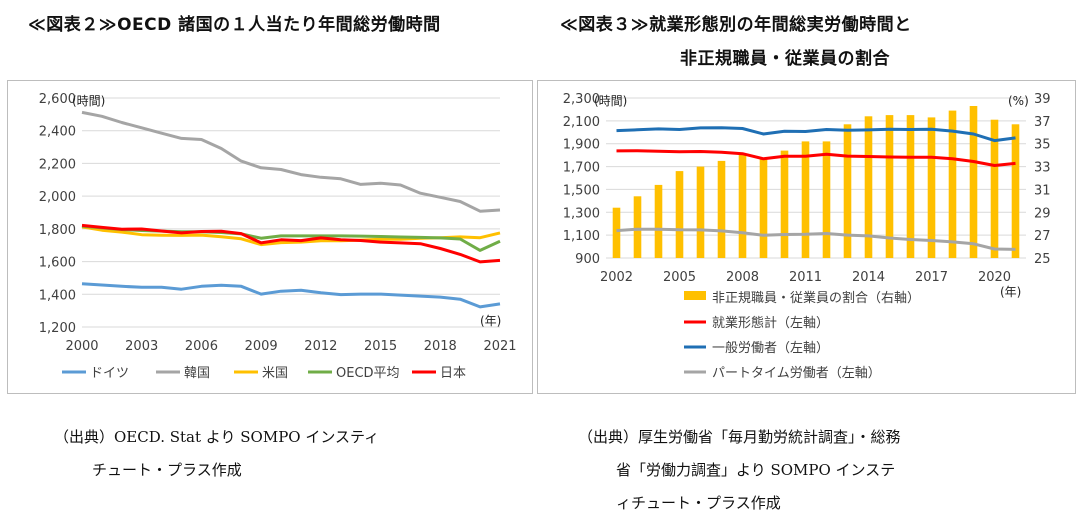  Describe the element at coordinates (81, 346) in the screenshot. I see `x-tick-label: 2000` at that location.